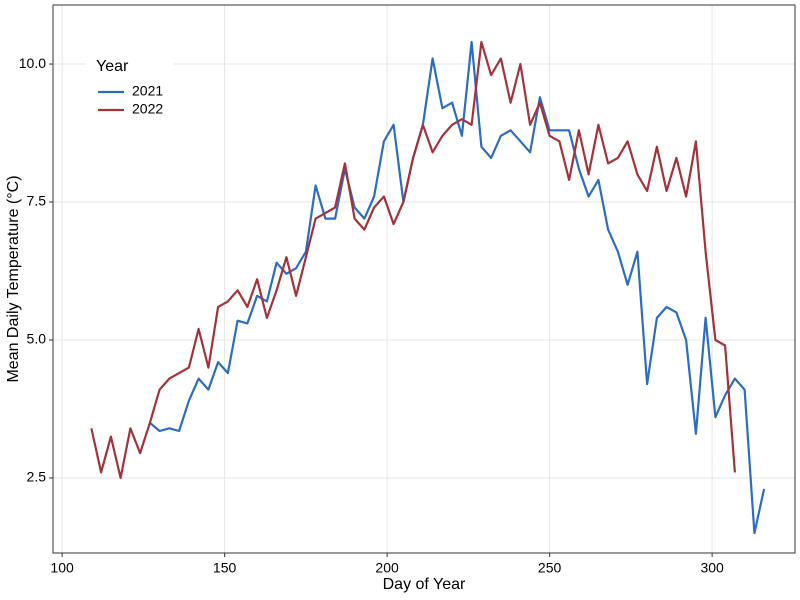 The width and height of the screenshot is (800, 600). Describe the element at coordinates (147, 91) in the screenshot. I see `legend-label: 2021` at that location.